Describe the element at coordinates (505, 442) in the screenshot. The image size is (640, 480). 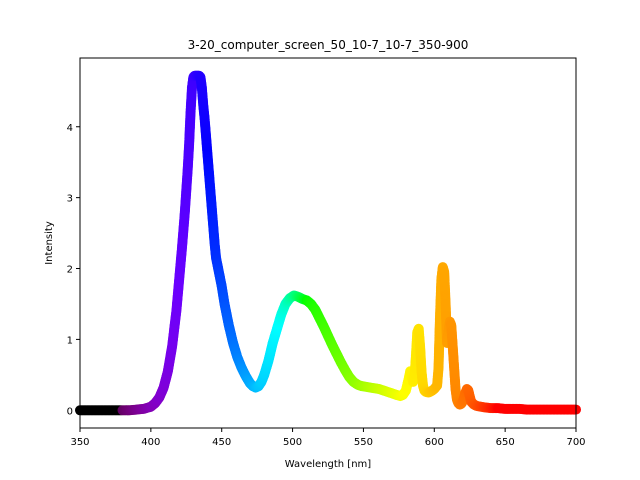
I see `x-tick-label: 650` at that location.